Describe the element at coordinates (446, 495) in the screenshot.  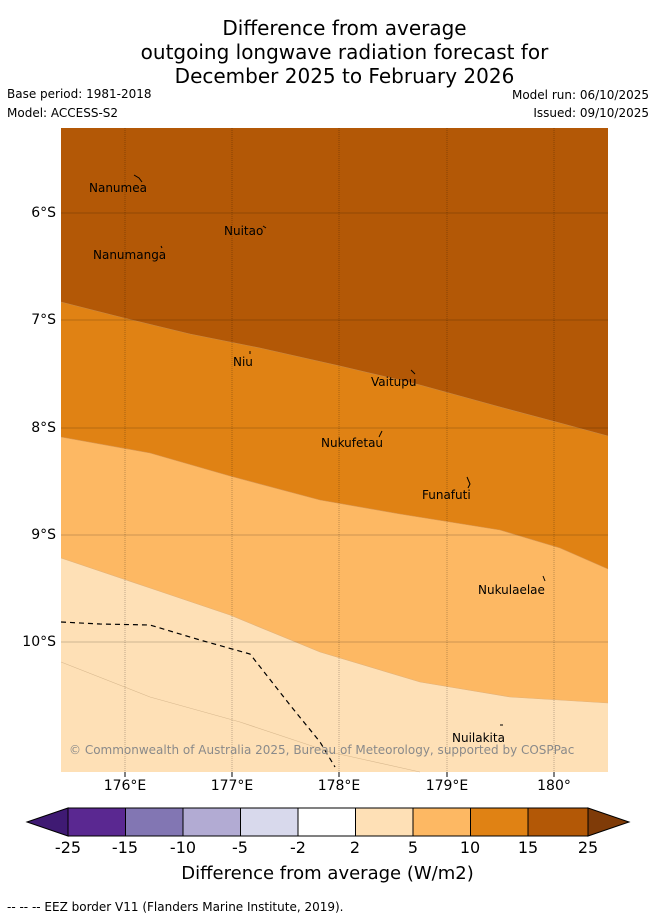
I see `place-label-funafuti: Funafuti` at that location.